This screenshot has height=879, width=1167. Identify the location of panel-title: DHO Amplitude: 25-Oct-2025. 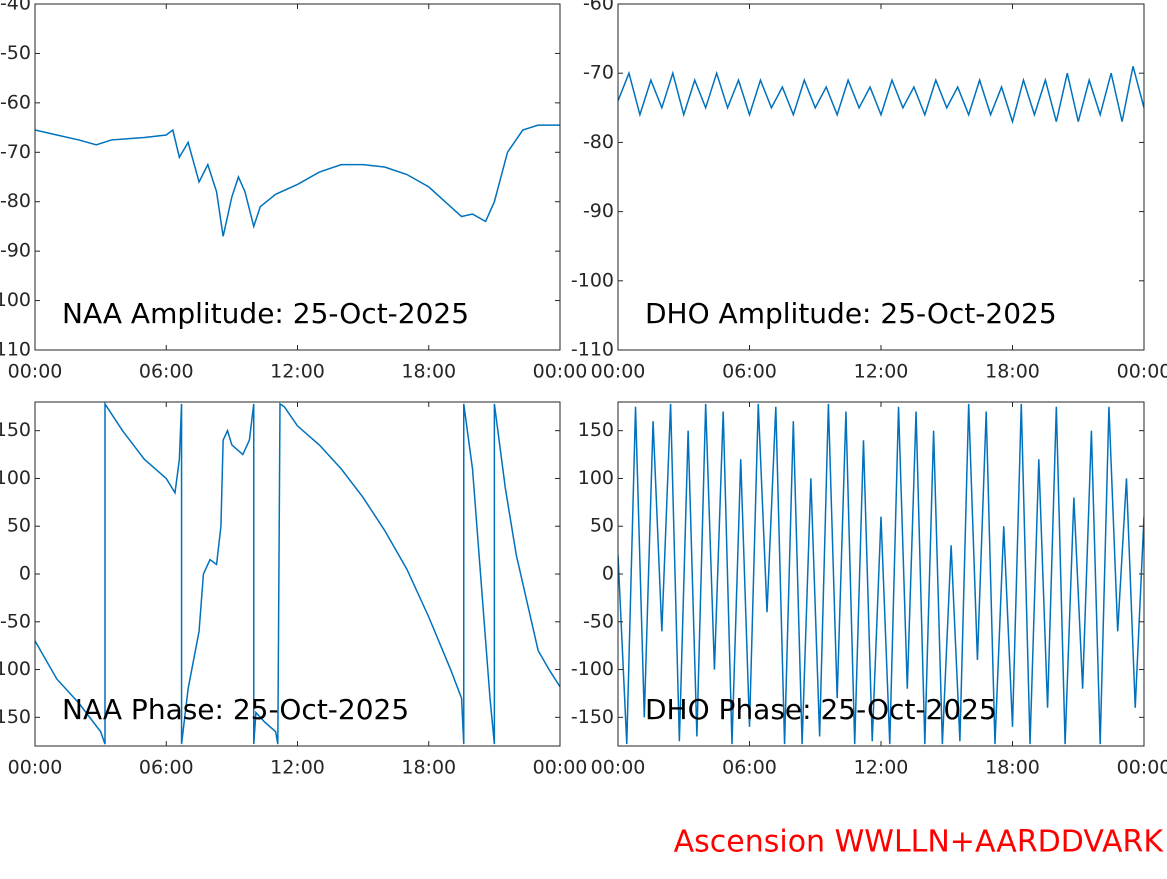
(851, 313).